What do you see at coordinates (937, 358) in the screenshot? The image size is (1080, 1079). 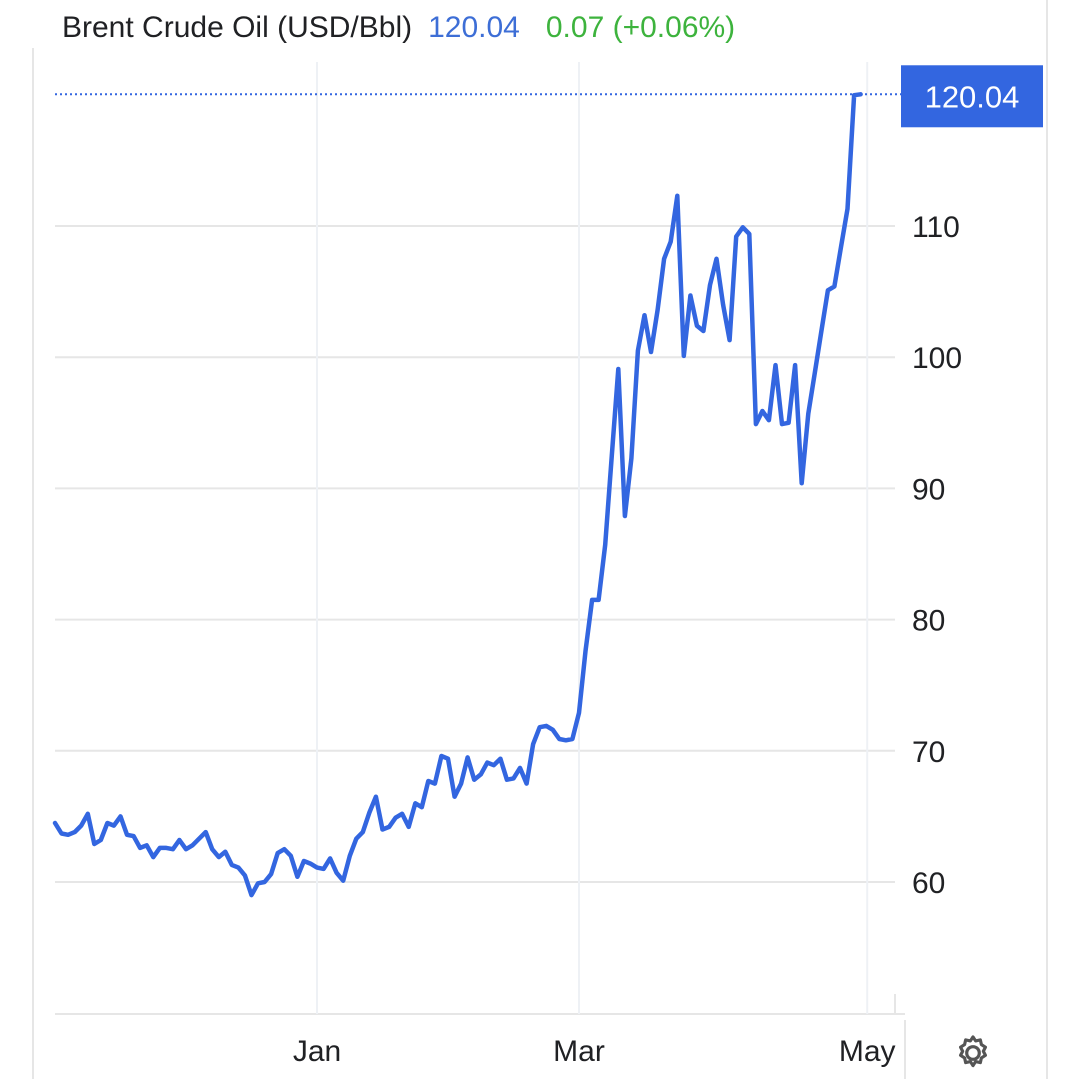 I see `y-tick-label: 100` at bounding box center [937, 358].